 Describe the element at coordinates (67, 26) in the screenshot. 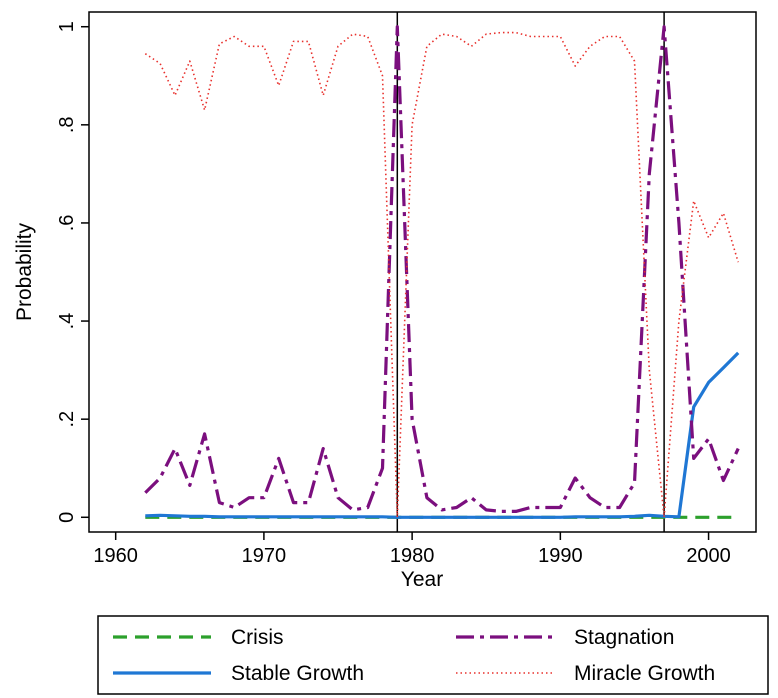

I see `y-tick-label: 1` at that location.